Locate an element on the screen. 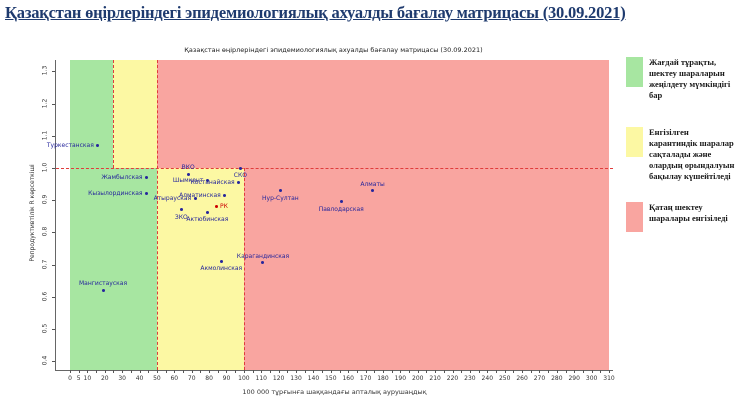 The image size is (740, 412). data-point-label: СКО is located at coordinates (240, 175).